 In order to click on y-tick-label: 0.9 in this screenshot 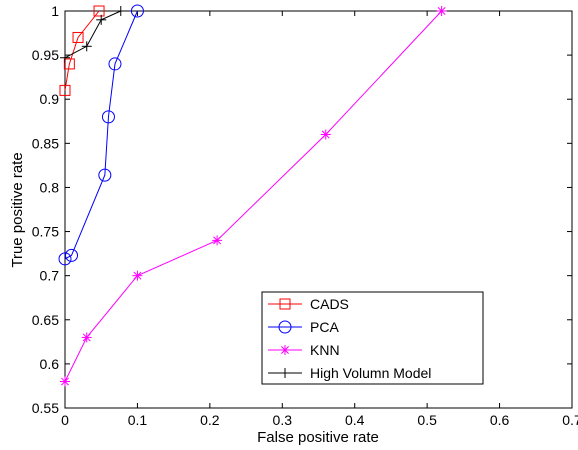, I will do `click(50, 99)`.